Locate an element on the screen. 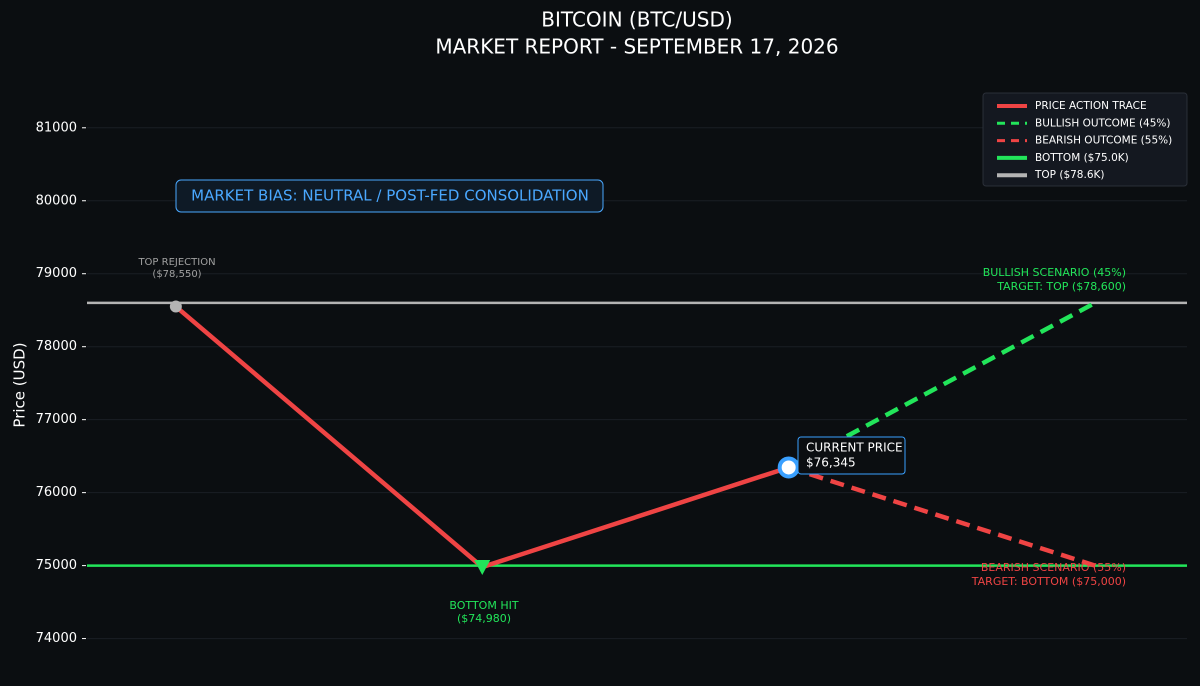 This screenshot has width=1200, height=686. y-tick-label: 76000 is located at coordinates (56, 492).